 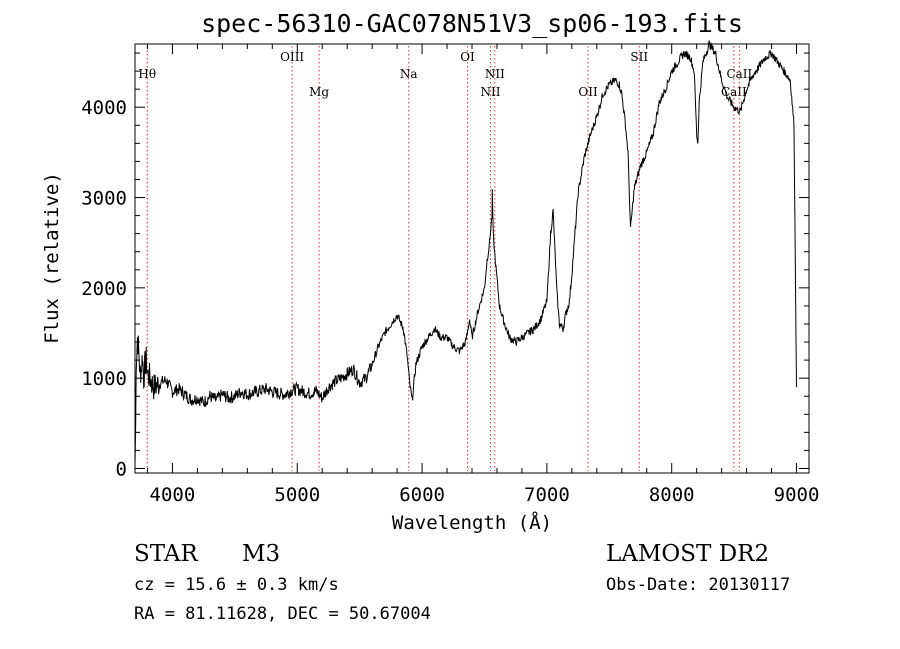 What do you see at coordinates (147, 74) in the screenshot?
I see `spectral-line-label: Hθ` at bounding box center [147, 74].